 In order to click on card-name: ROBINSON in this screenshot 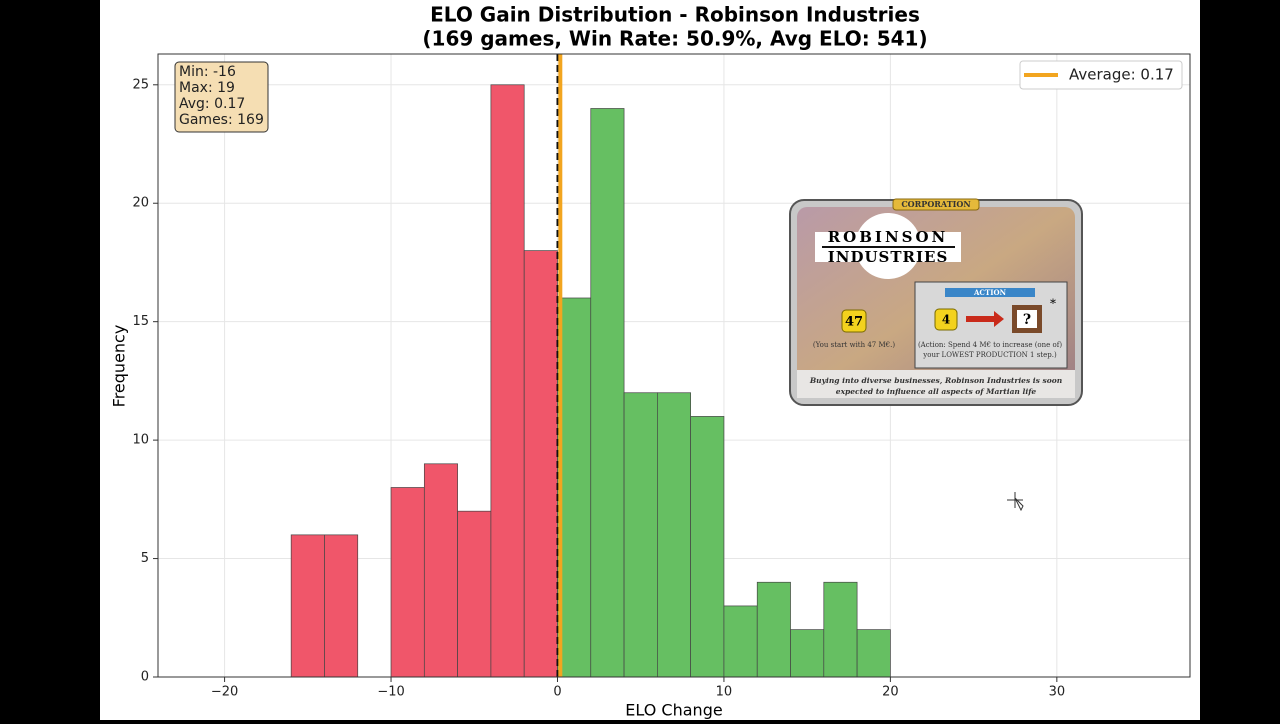, I will do `click(888, 237)`.